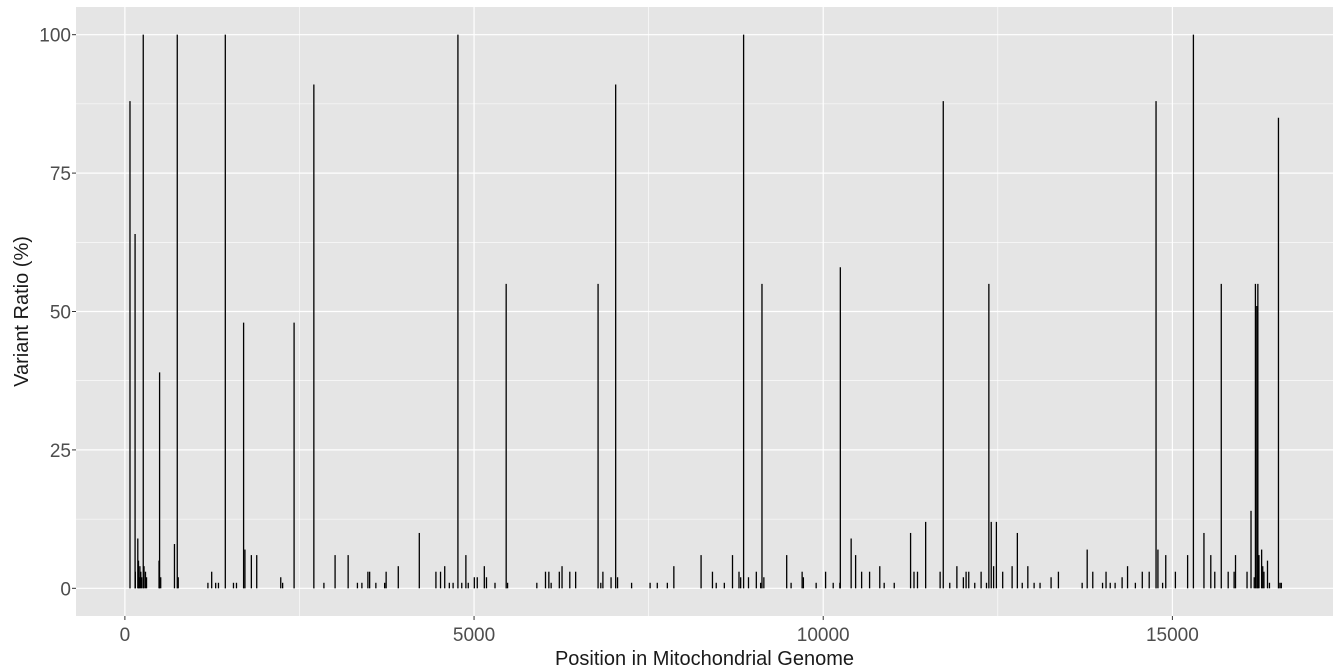  I want to click on y-tick-label: 75, so click(60, 174).